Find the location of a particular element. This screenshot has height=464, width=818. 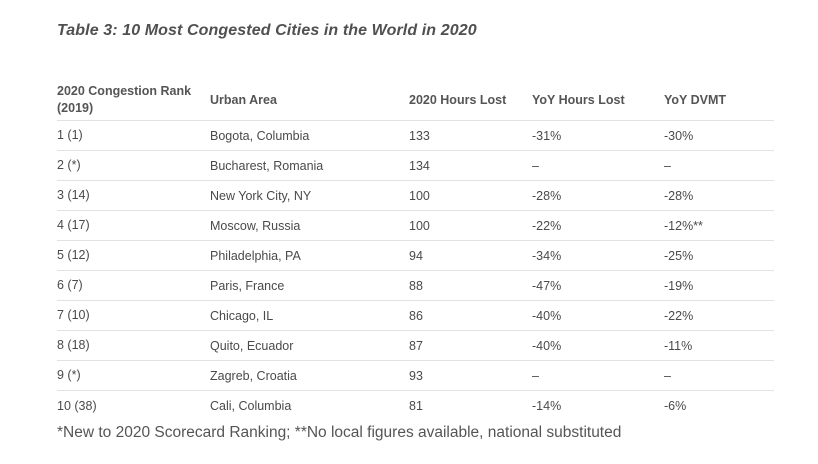

rank-cell: 3 (14) is located at coordinates (73, 195).